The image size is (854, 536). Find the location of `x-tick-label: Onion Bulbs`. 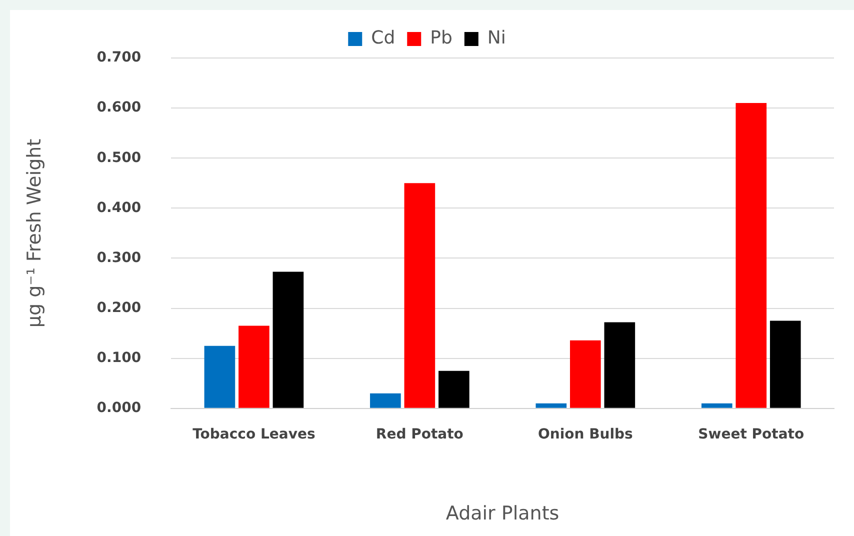

x-tick-label: Onion Bulbs is located at coordinates (585, 434).